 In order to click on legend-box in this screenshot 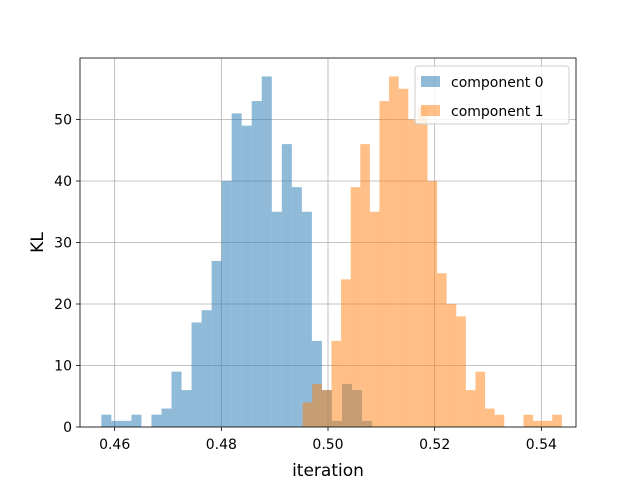, I will do `click(492, 95)`.